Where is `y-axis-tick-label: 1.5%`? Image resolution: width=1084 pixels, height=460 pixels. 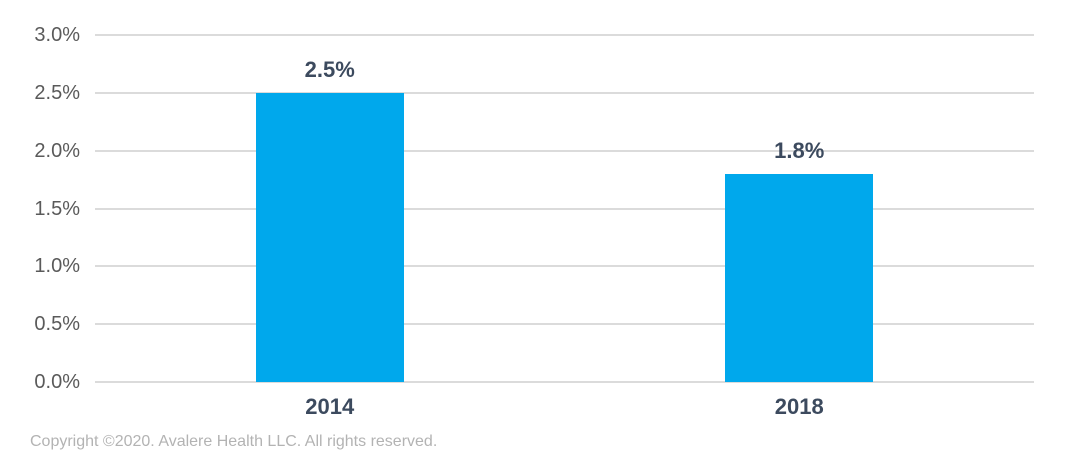
y-axis-tick-label: 1.5% is located at coordinates (57, 208).